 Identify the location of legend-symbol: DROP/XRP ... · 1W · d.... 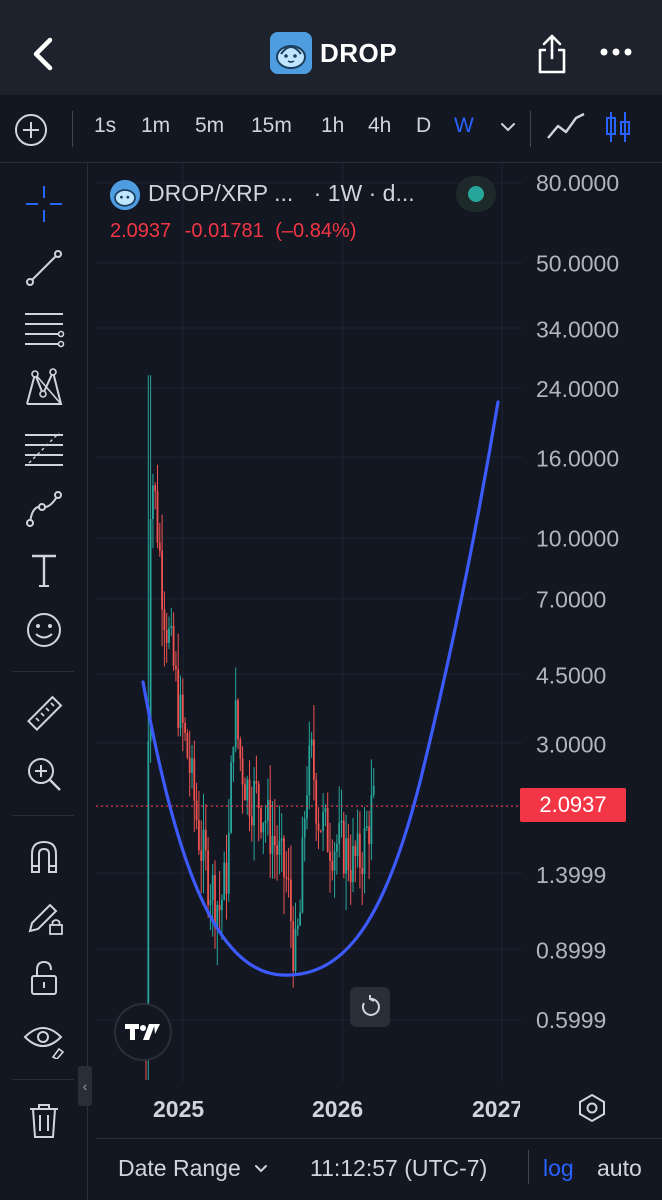
(281, 193).